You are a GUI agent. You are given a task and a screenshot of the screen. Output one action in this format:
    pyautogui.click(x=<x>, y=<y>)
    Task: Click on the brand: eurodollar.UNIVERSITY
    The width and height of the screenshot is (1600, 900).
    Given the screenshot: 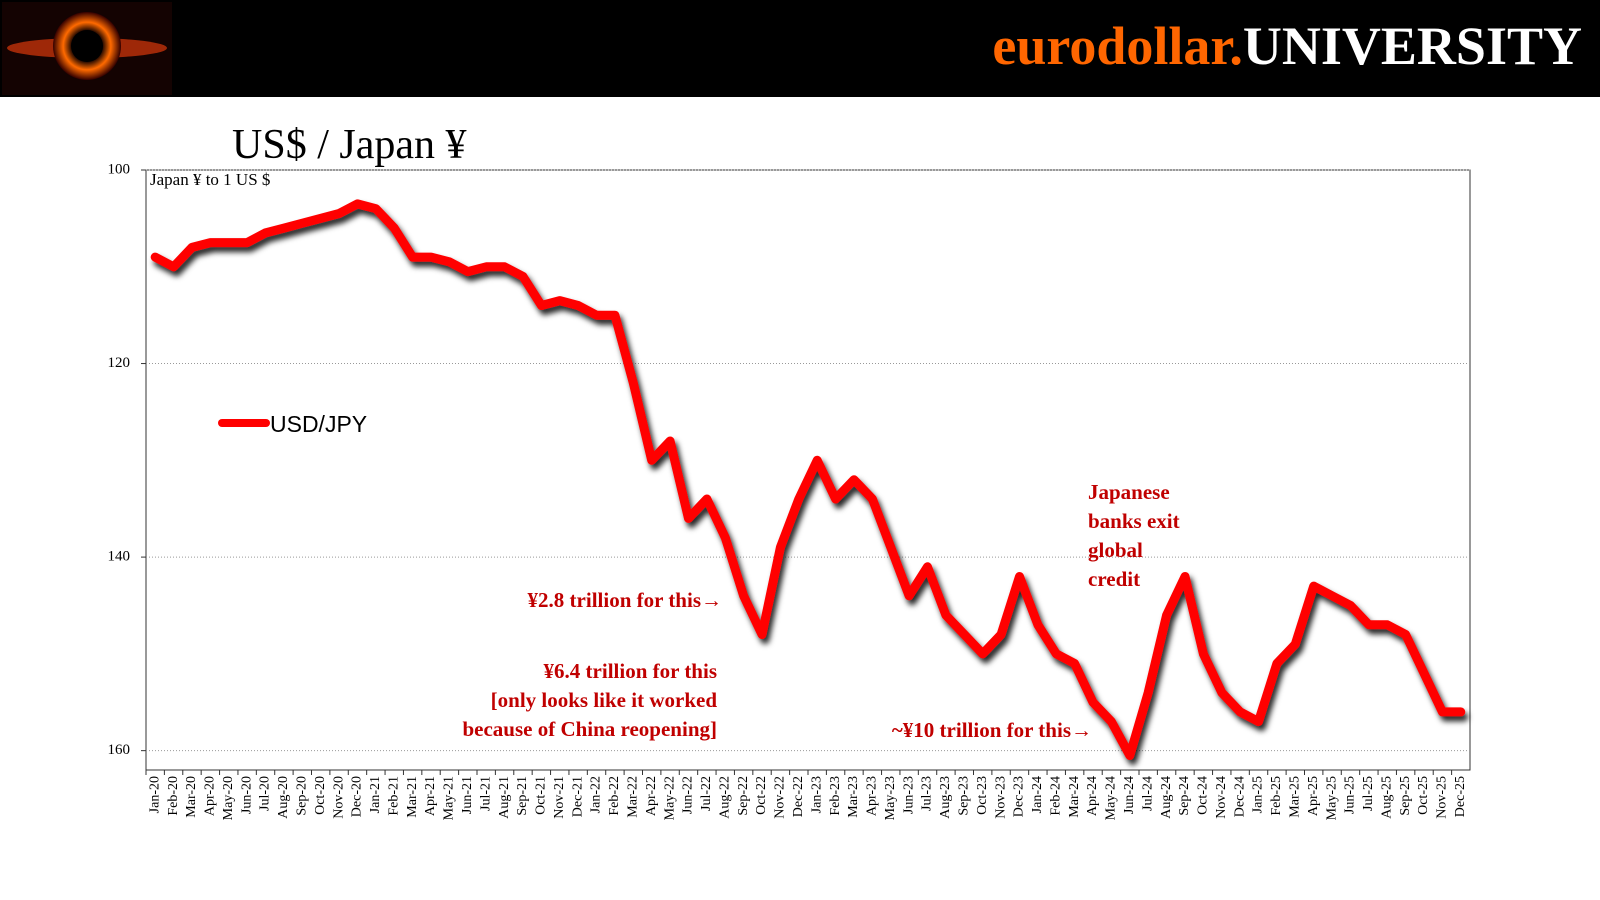 What is the action you would take?
    pyautogui.click(x=1287, y=46)
    